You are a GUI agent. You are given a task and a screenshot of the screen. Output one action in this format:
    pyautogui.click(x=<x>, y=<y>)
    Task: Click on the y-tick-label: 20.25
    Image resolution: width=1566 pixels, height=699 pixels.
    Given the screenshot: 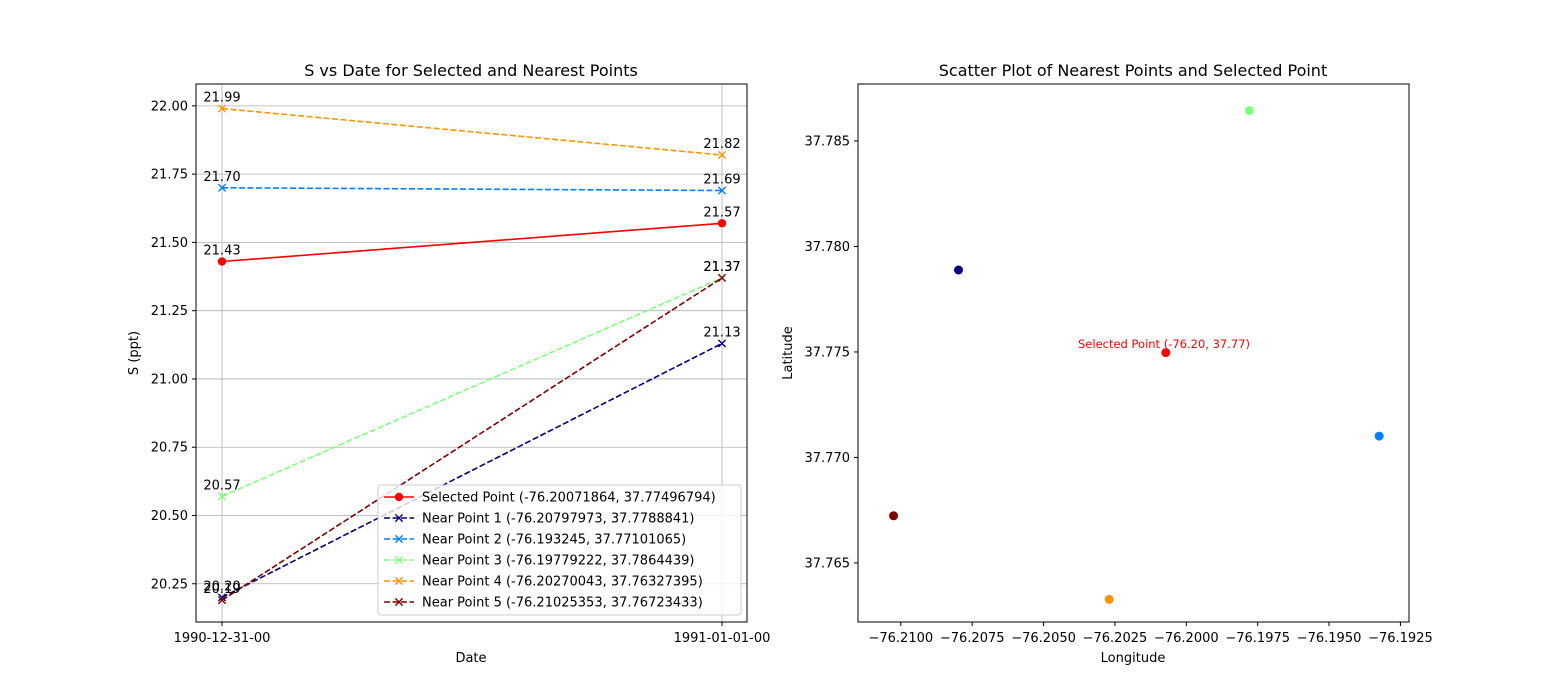 What is the action you would take?
    pyautogui.click(x=169, y=584)
    